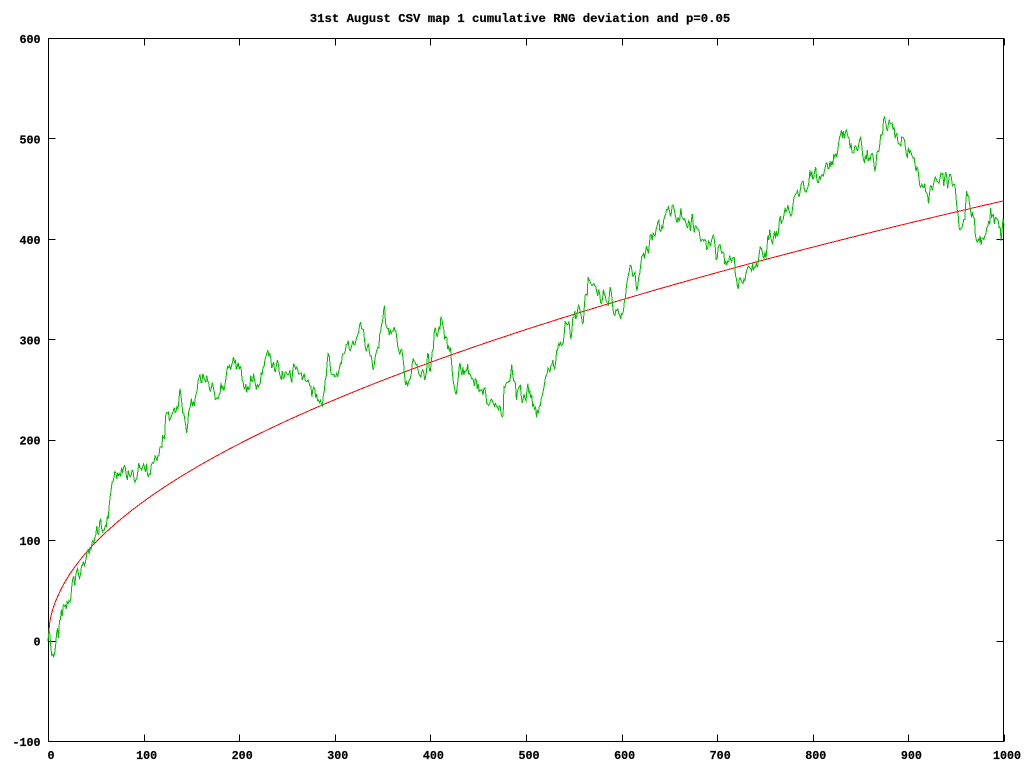 The image size is (1024, 773). What do you see at coordinates (1007, 756) in the screenshot?
I see `svg-text: 1000` at bounding box center [1007, 756].